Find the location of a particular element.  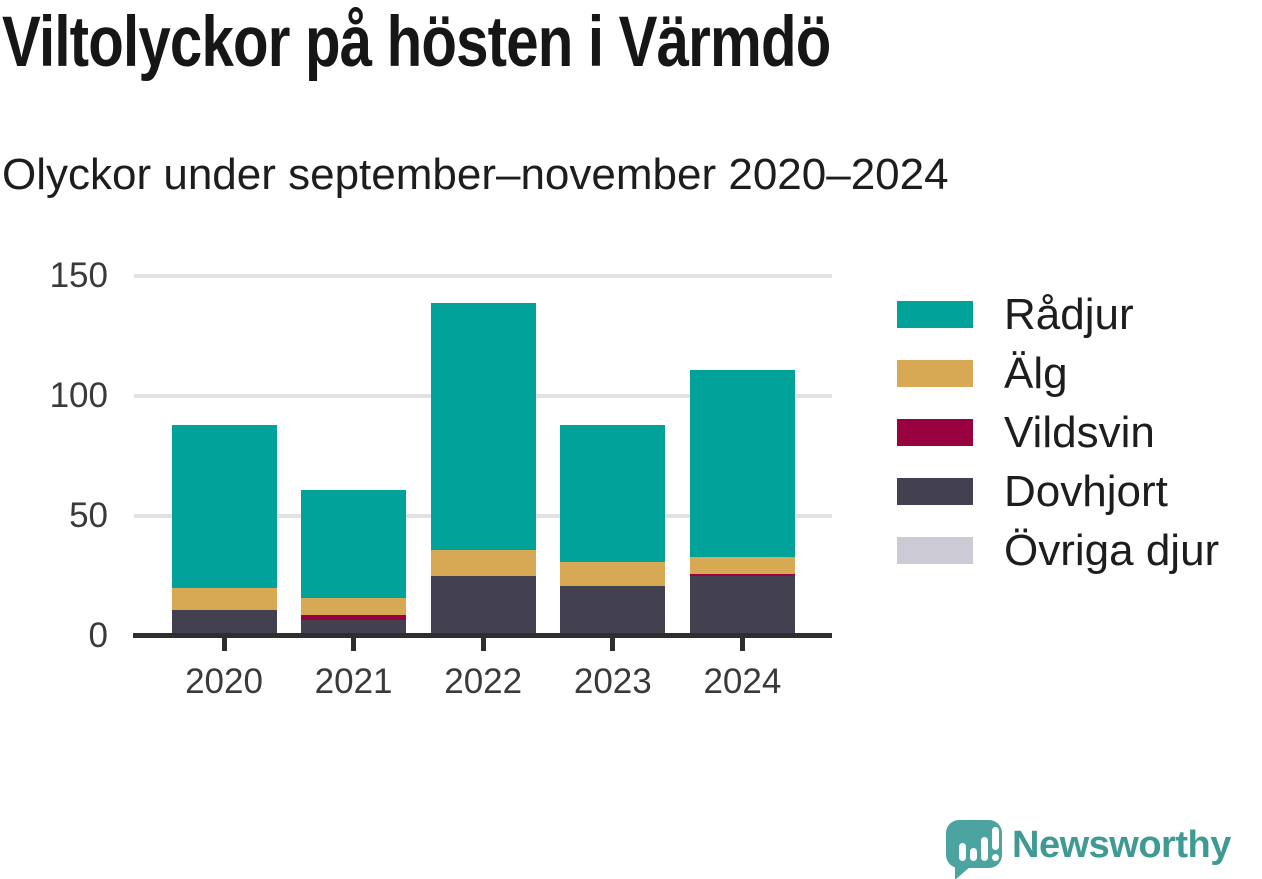

legend-item-dovhjort: Dovhjort is located at coordinates (1058, 491).